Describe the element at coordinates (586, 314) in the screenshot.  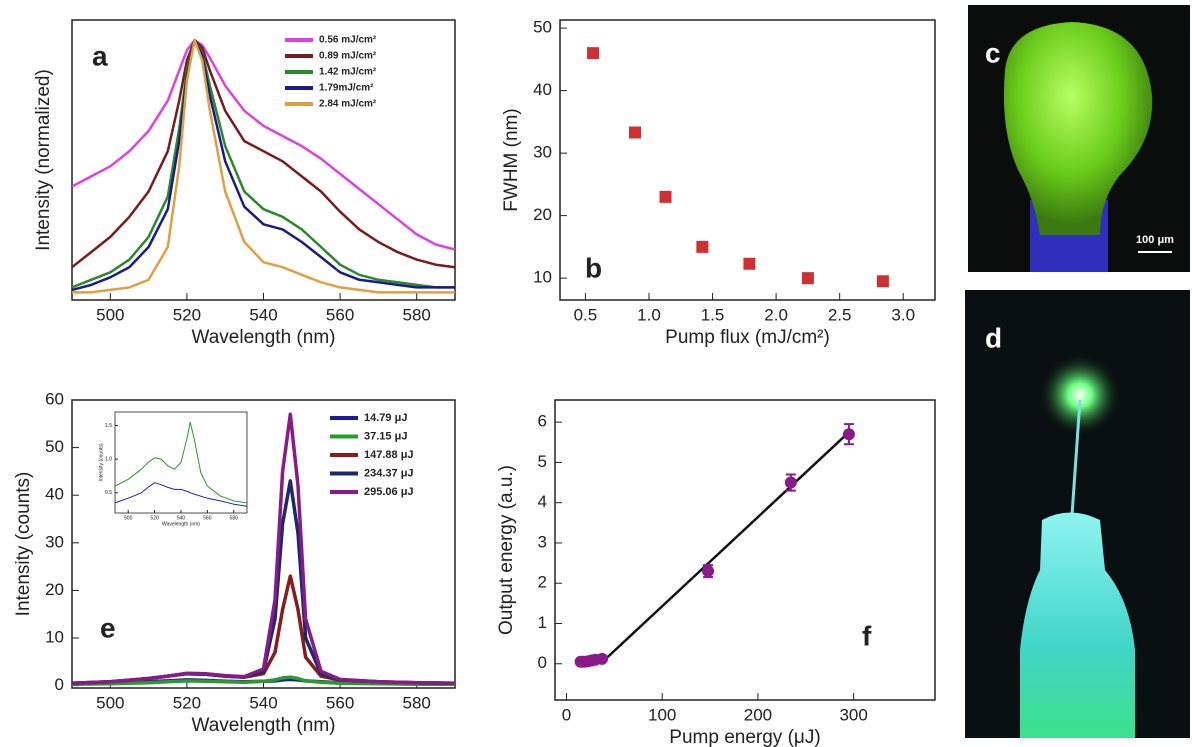
I see `x-tick-label: 0.5` at that location.